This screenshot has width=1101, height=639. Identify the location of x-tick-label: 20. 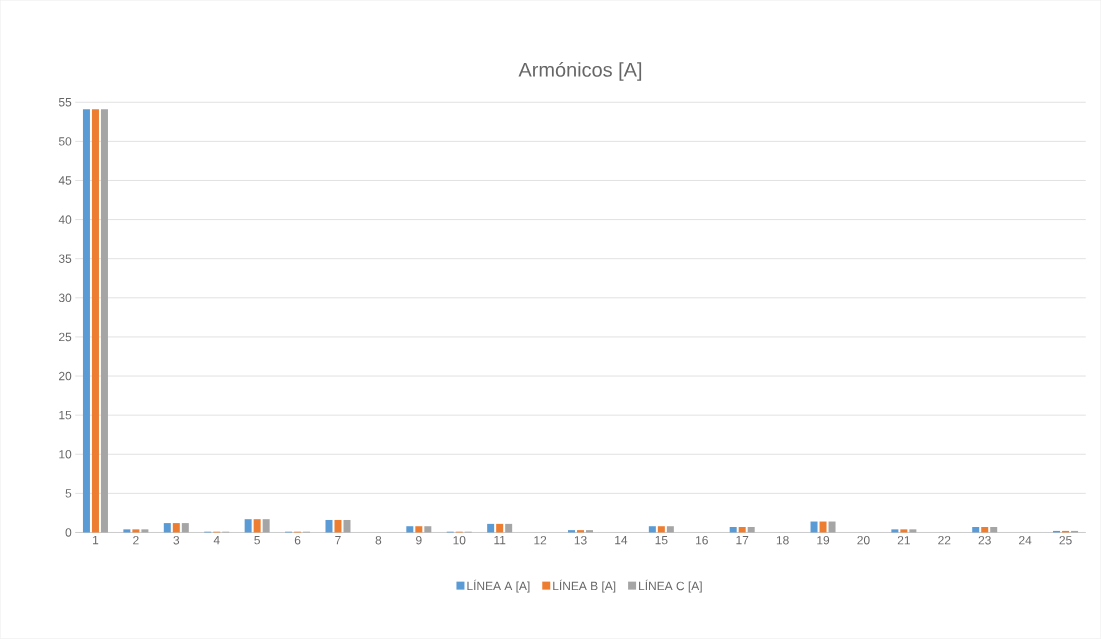
(863, 540).